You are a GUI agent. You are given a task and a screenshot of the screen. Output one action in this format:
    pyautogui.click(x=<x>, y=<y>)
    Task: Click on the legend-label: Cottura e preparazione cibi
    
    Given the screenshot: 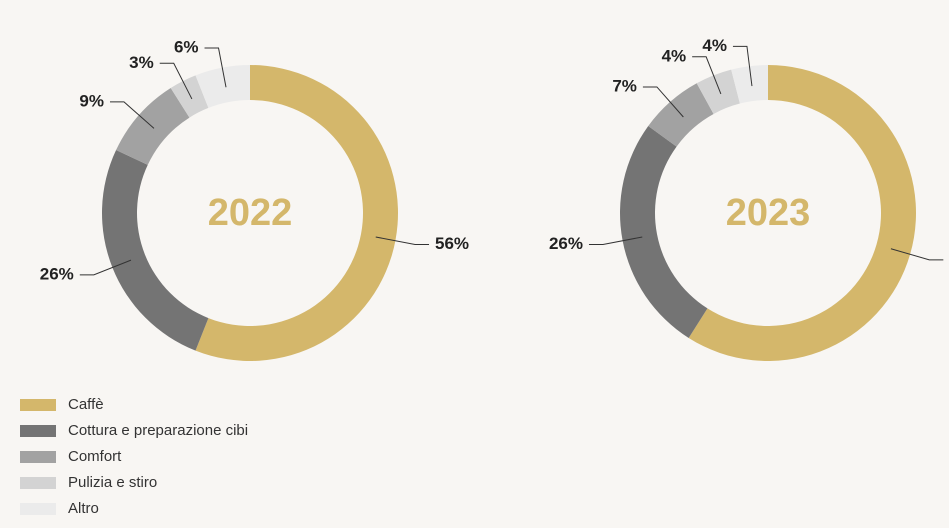 What is the action you would take?
    pyautogui.click(x=158, y=430)
    